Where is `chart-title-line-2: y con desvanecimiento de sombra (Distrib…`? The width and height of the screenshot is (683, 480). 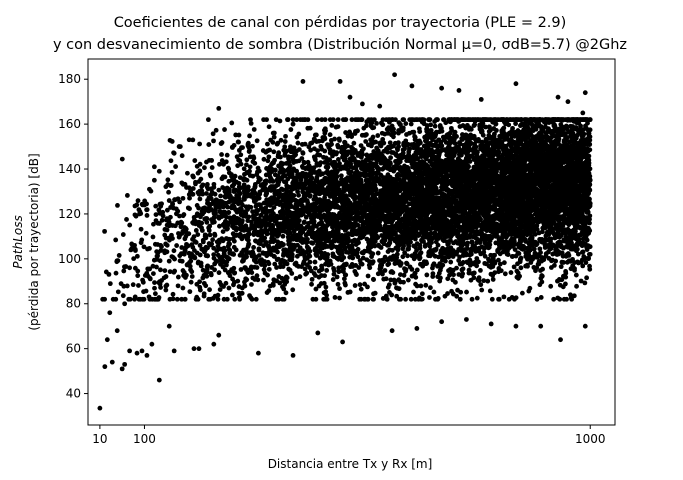
chart-title-line-2: y con desvanecimiento de sombra (Distrib… is located at coordinates (340, 45).